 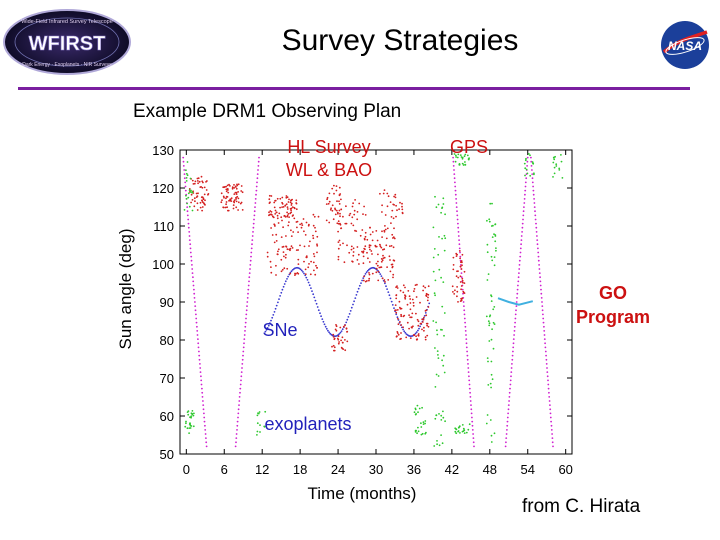 I want to click on series-hl-survey, so click(x=327, y=263).